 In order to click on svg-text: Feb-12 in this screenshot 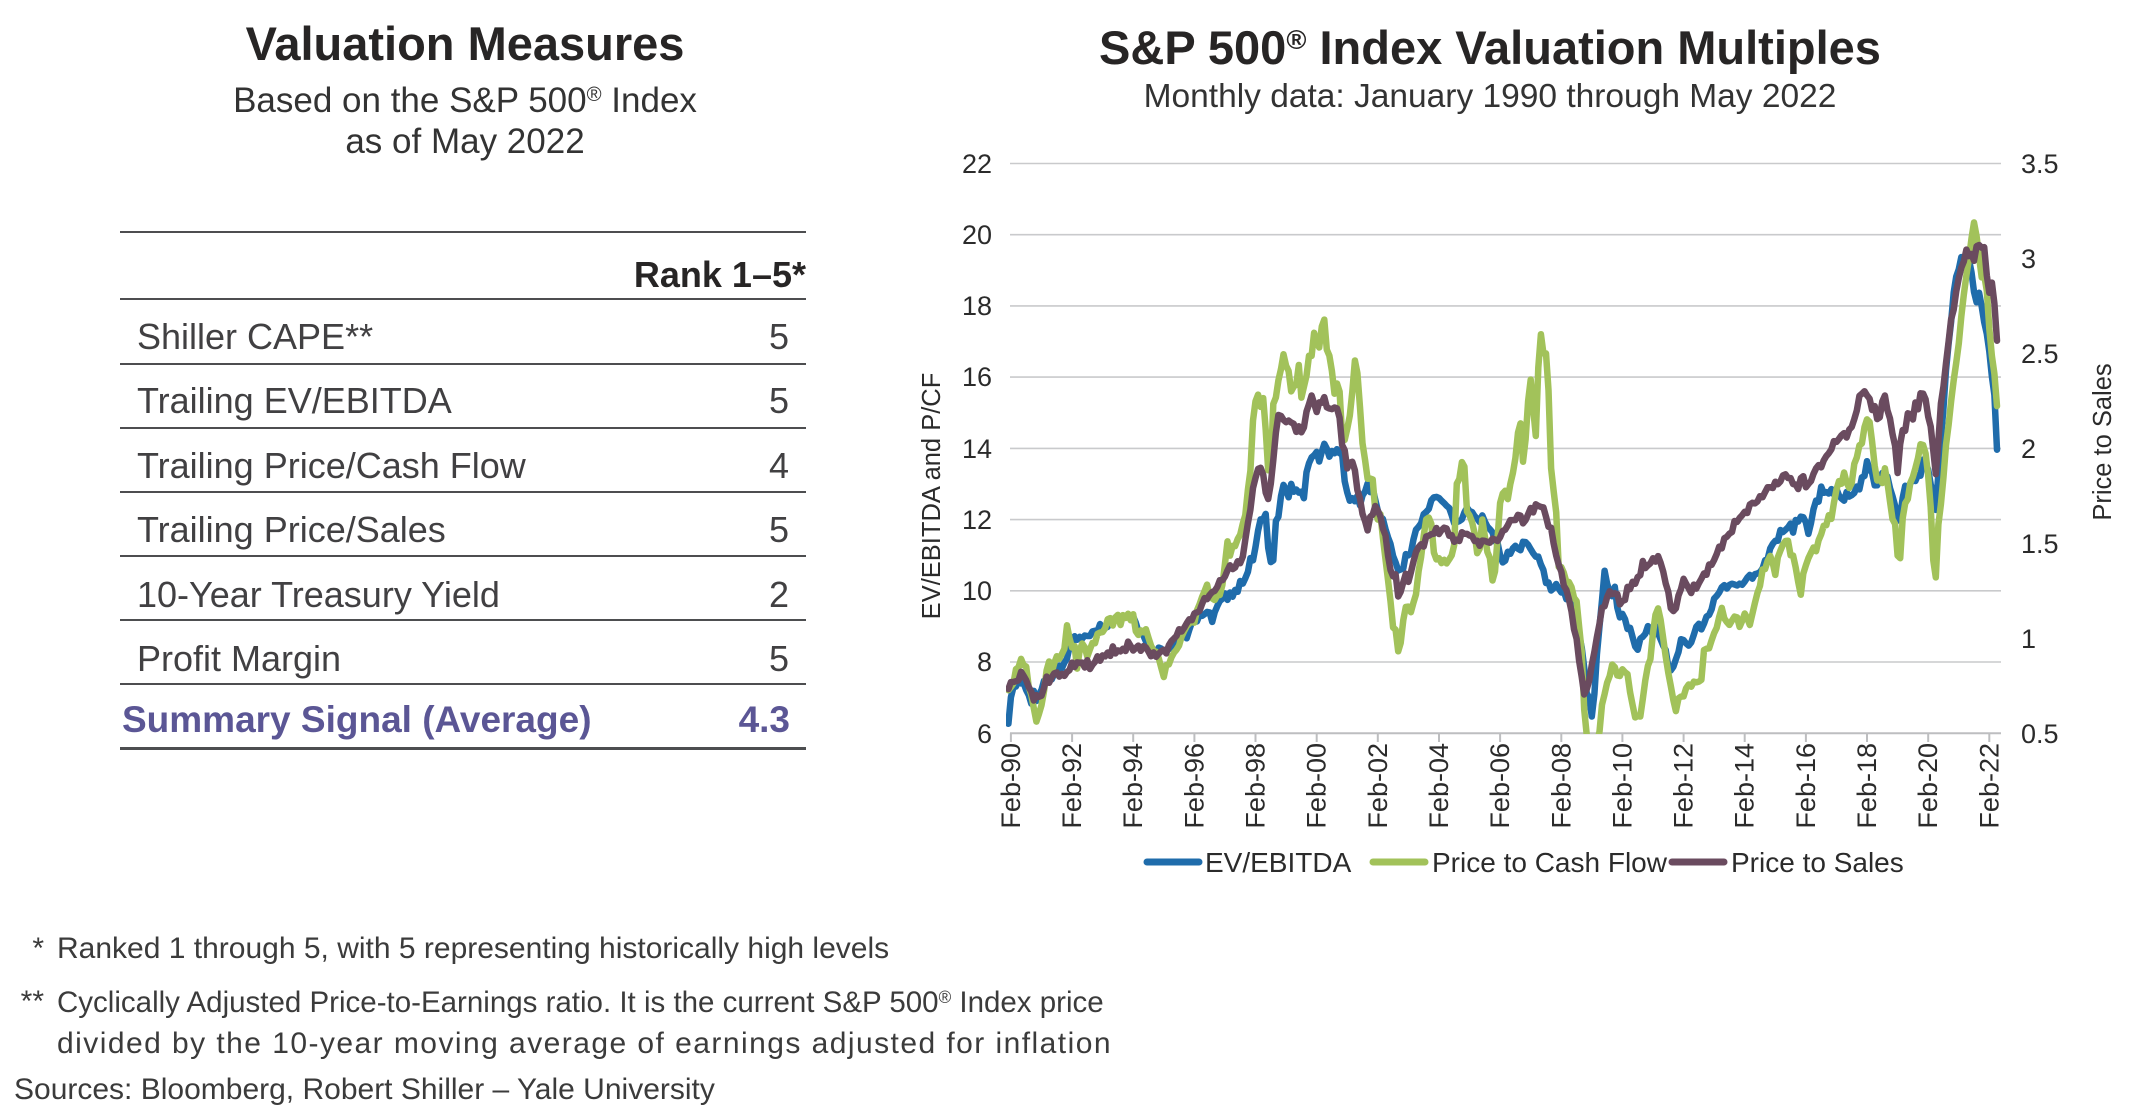, I will do `click(1684, 786)`.